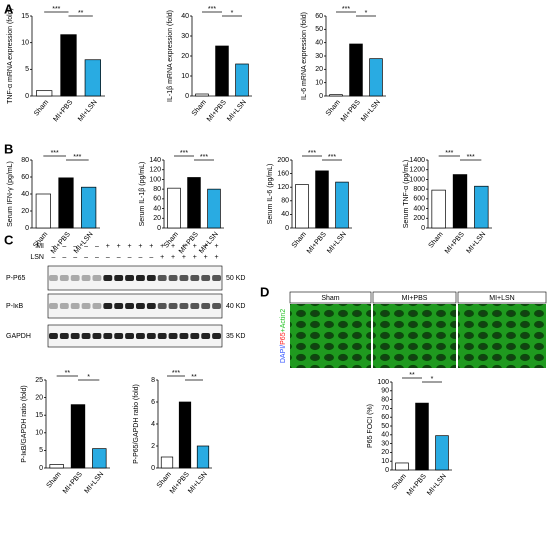 Image resolution: width=550 pixels, height=537 pixels. Describe the element at coordinates (153, 380) in the screenshot. I see `y-tick-label: 8` at that location.